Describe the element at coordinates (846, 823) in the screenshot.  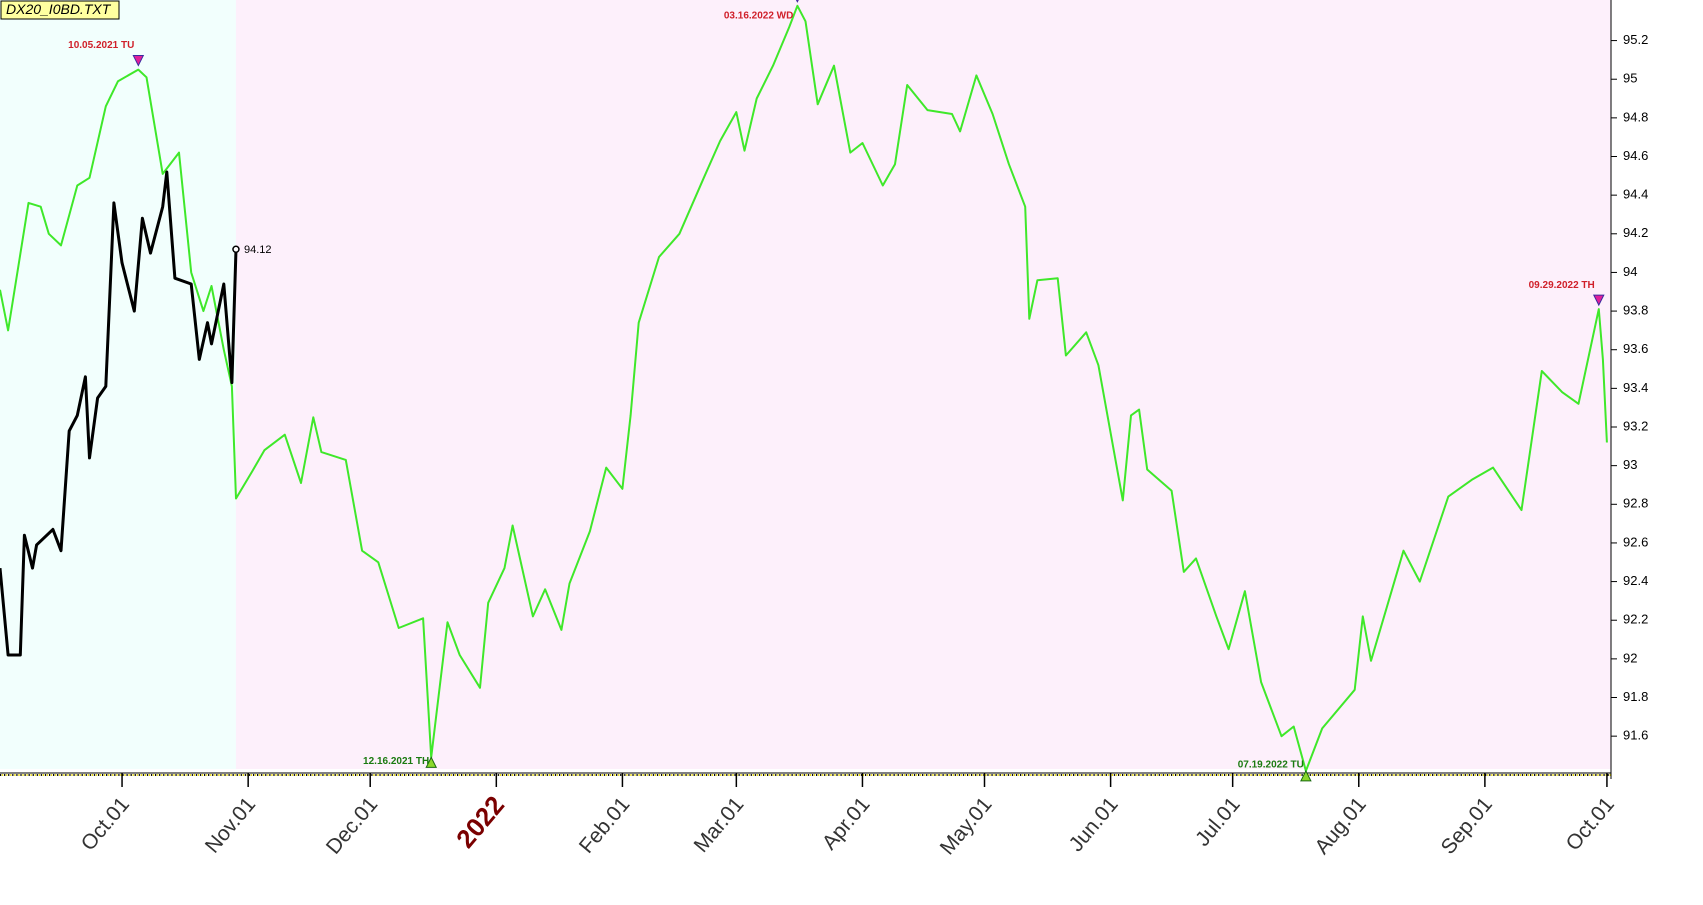
I see `x-tick-label: Apr.01` at that location.